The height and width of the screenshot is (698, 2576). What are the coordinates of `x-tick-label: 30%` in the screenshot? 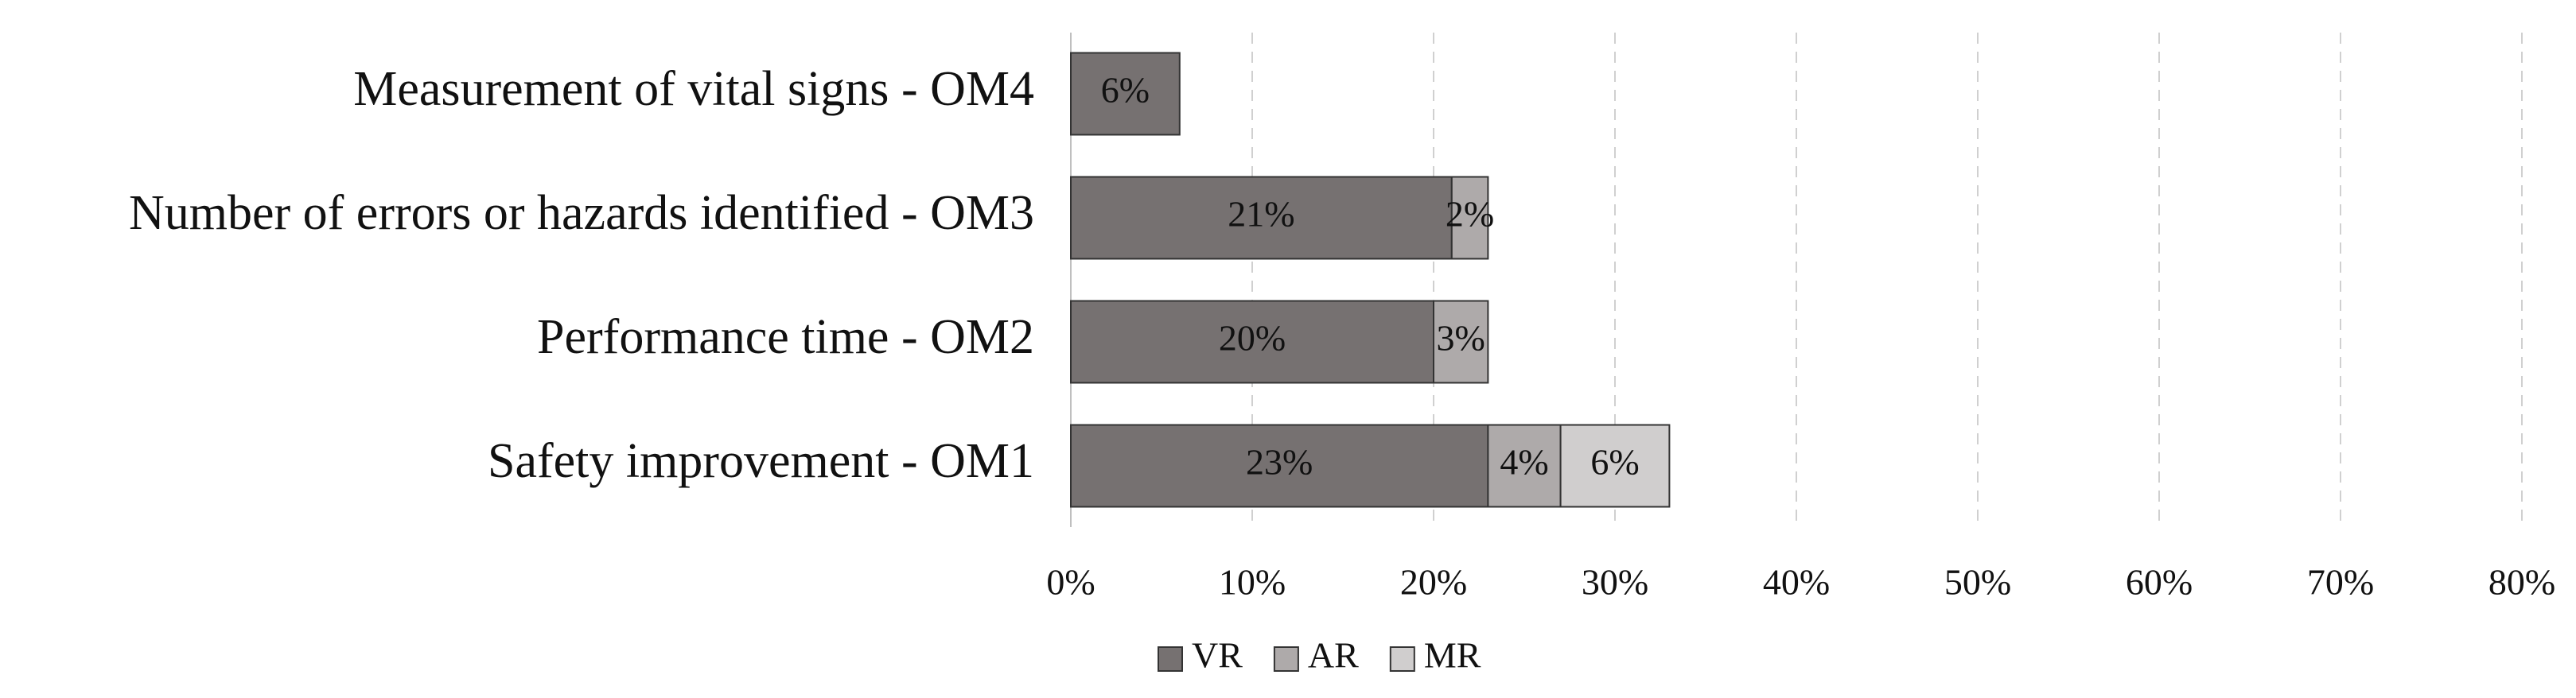 It's located at (1615, 582).